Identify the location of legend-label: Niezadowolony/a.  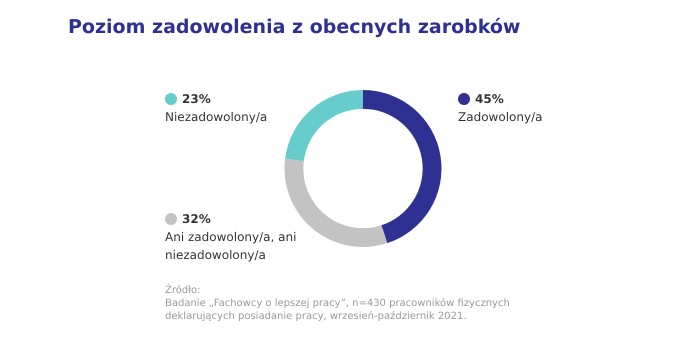
(216, 117).